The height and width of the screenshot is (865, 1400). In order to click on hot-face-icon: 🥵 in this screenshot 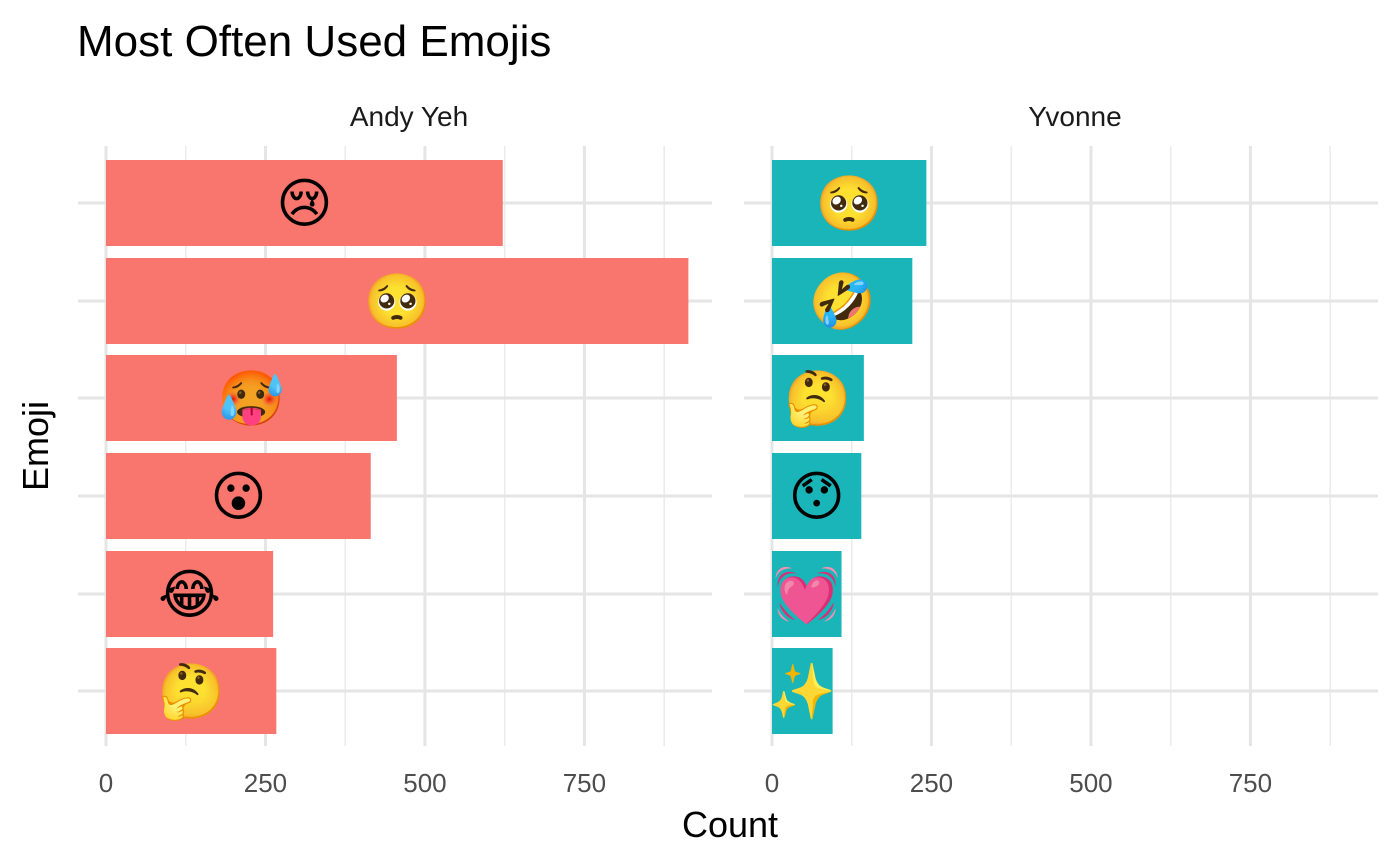, I will do `click(251, 398)`.